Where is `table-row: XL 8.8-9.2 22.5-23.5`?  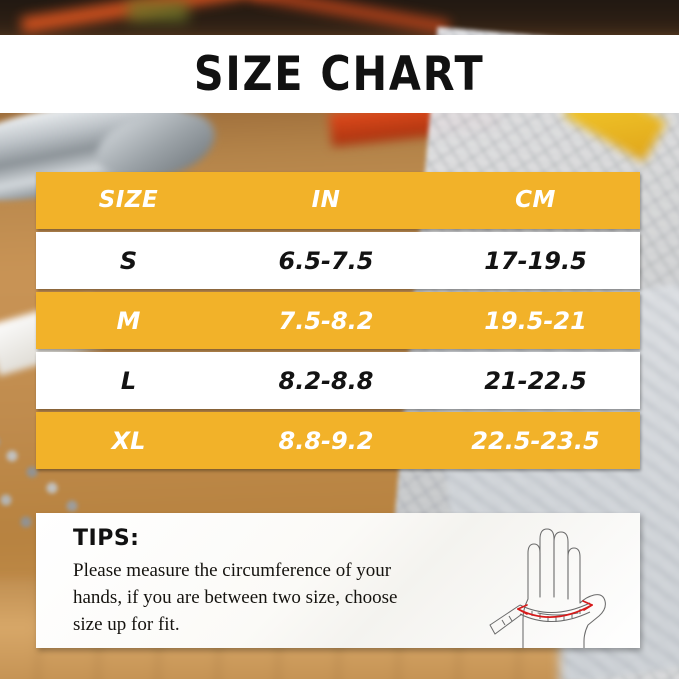 table-row: XL 8.8-9.2 22.5-23.5 is located at coordinates (338, 440).